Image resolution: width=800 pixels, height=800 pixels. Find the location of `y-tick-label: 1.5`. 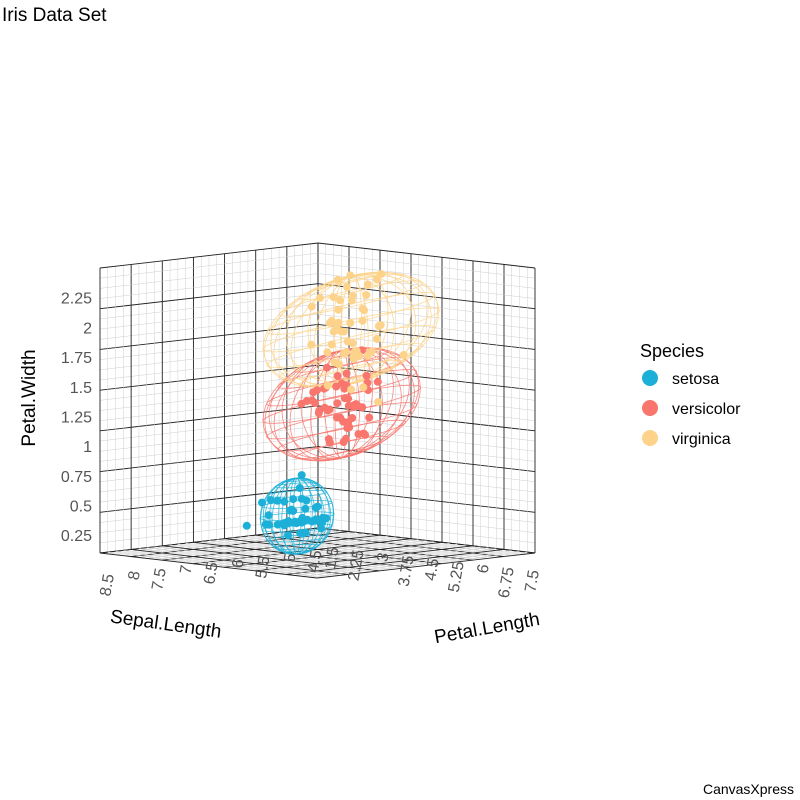

y-tick-label: 1.5 is located at coordinates (332, 558).